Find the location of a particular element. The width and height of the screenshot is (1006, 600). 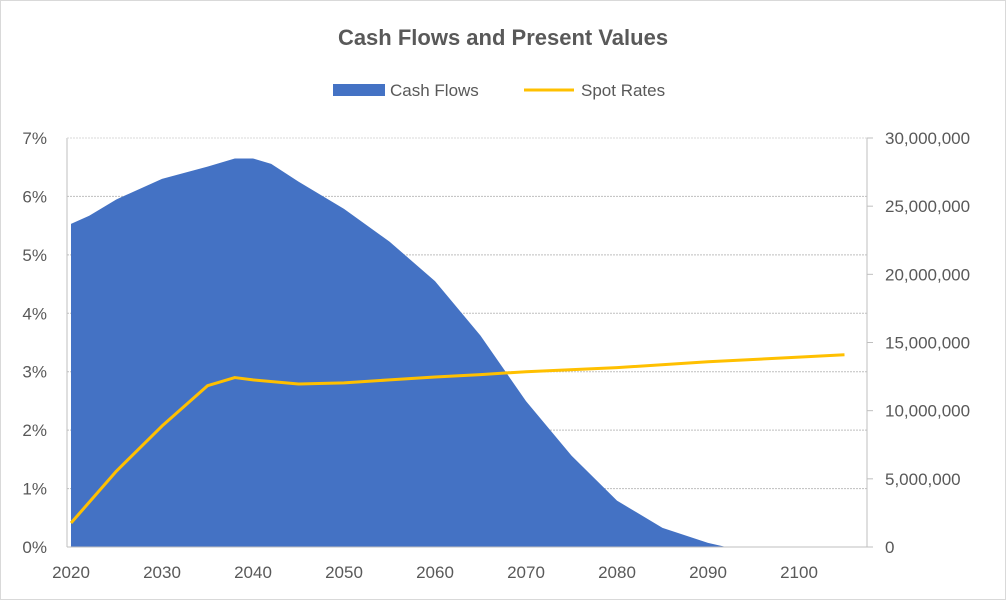

y-left-tick-label: 2% is located at coordinates (34, 430).